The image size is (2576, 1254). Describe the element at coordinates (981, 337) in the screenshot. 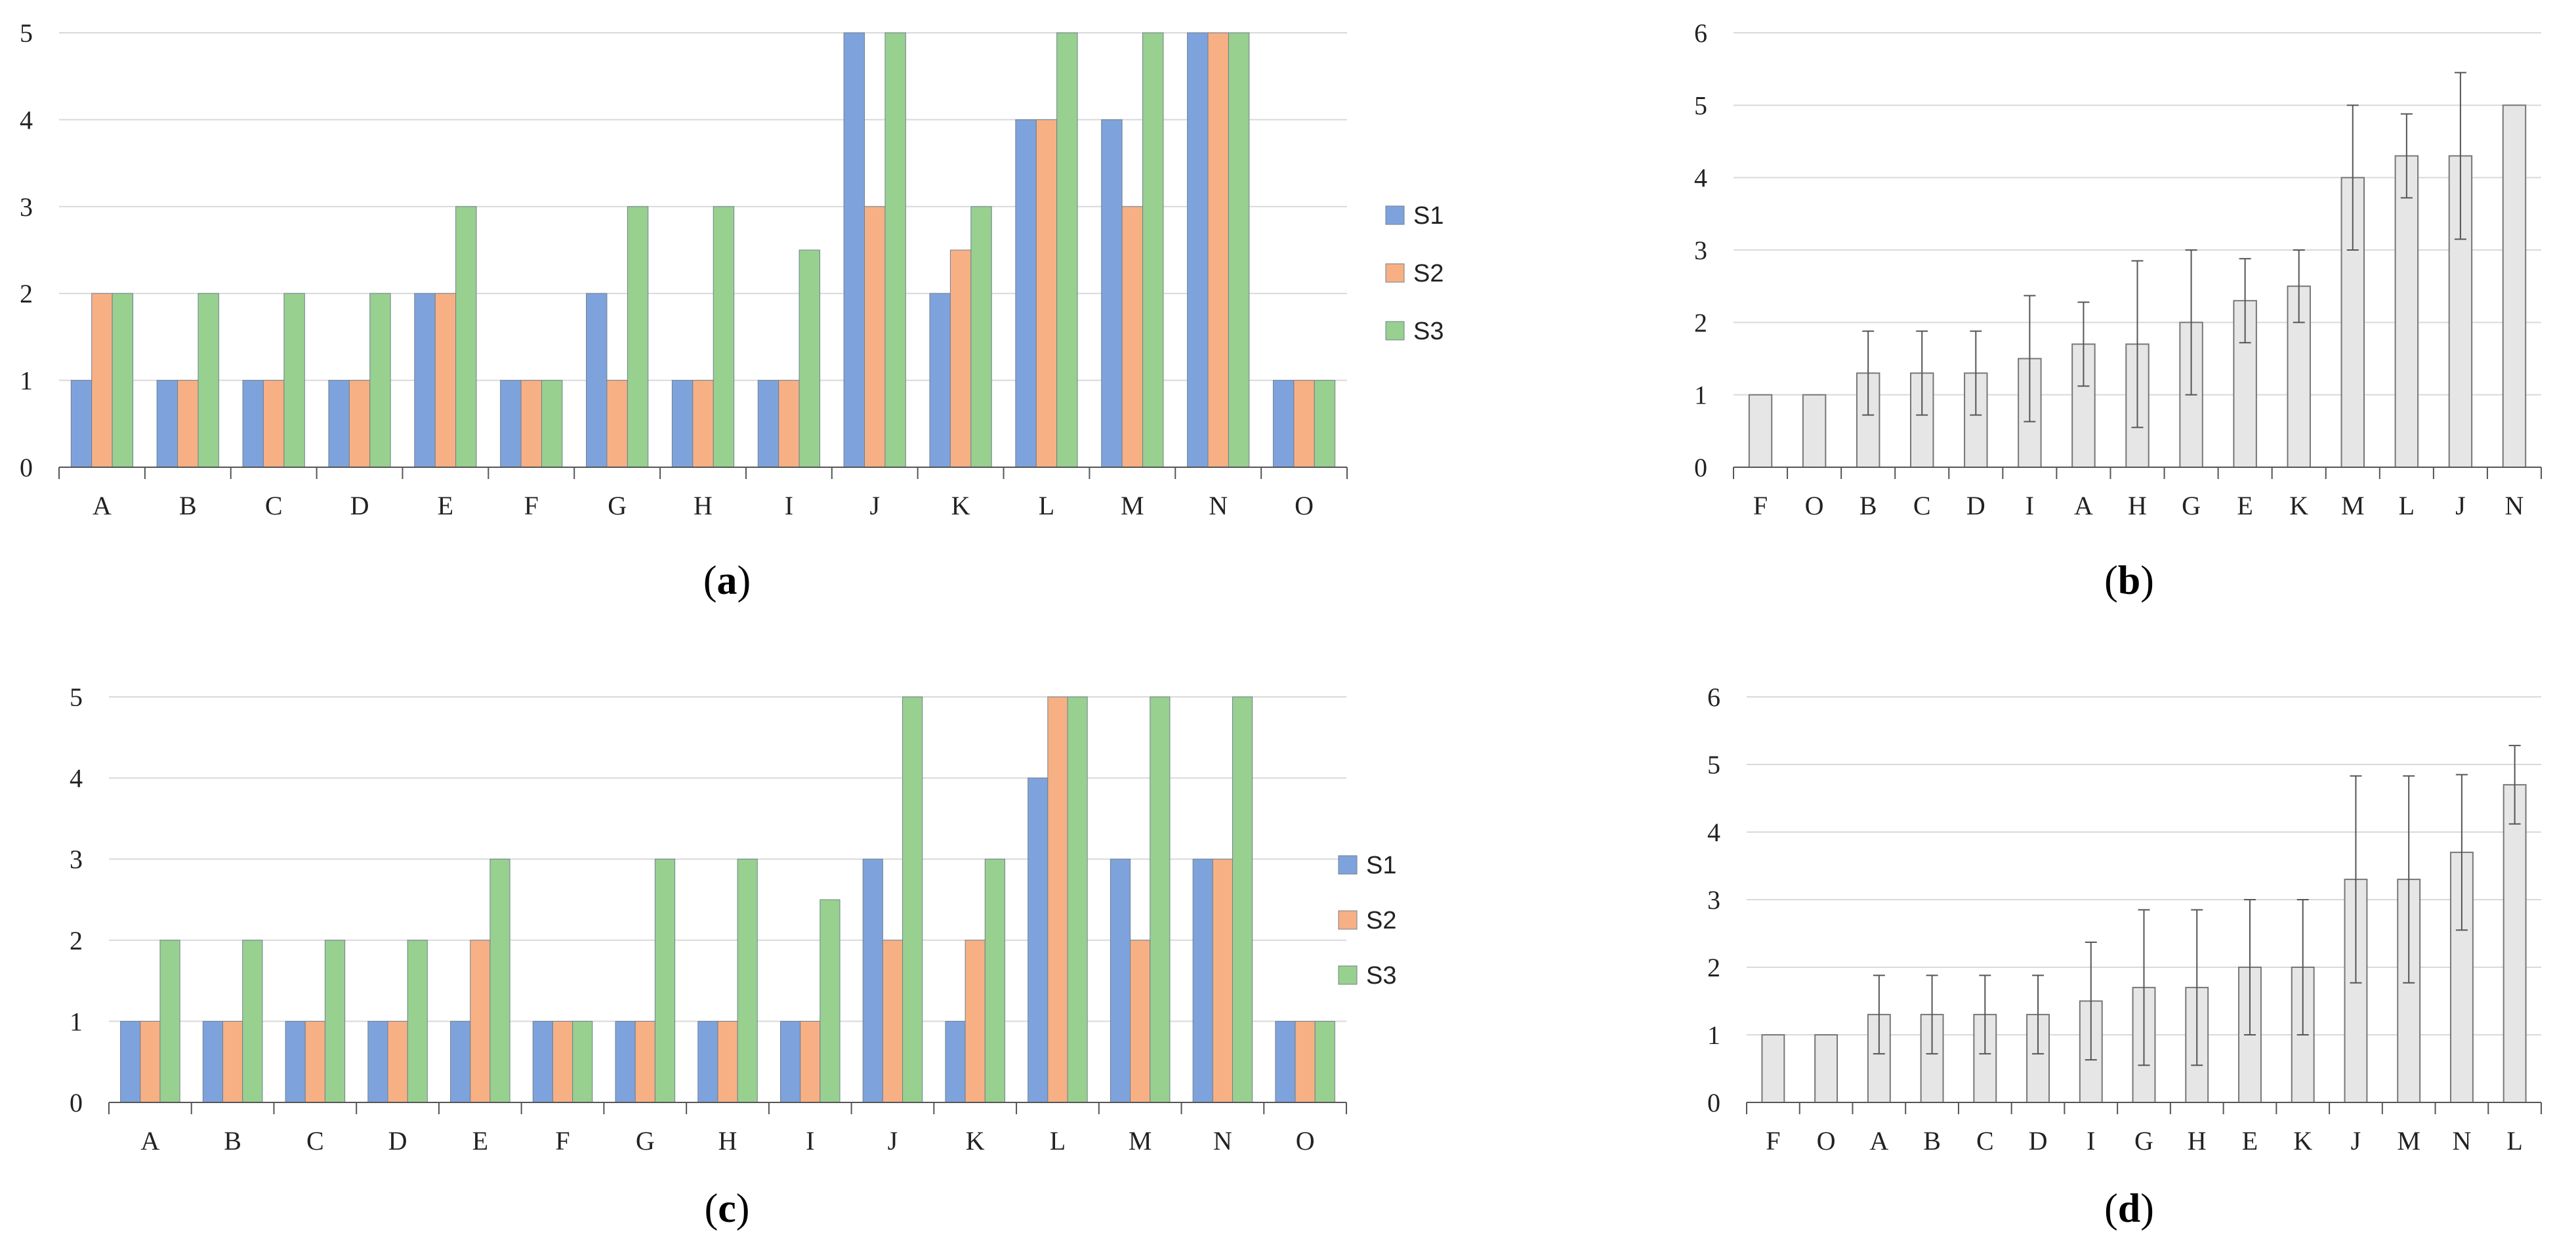

I see `bar-s3-k` at that location.